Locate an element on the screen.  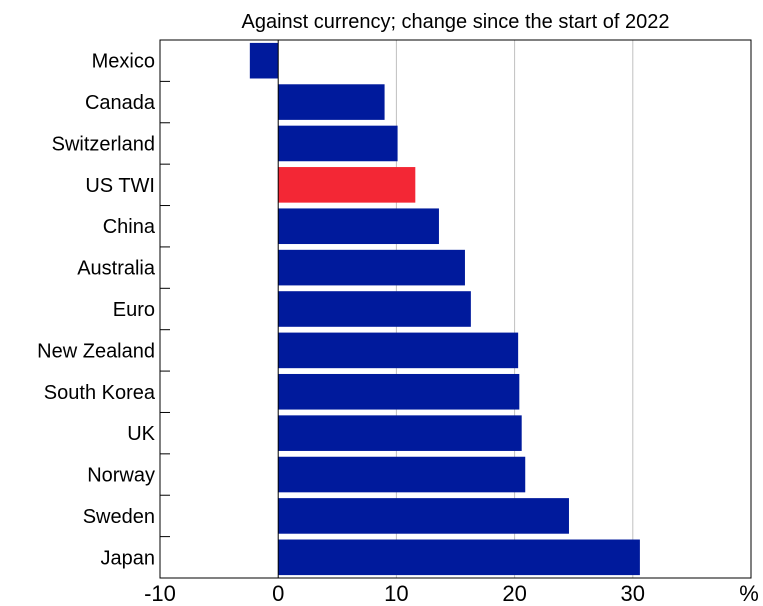
category-label: Euro is located at coordinates (134, 310).